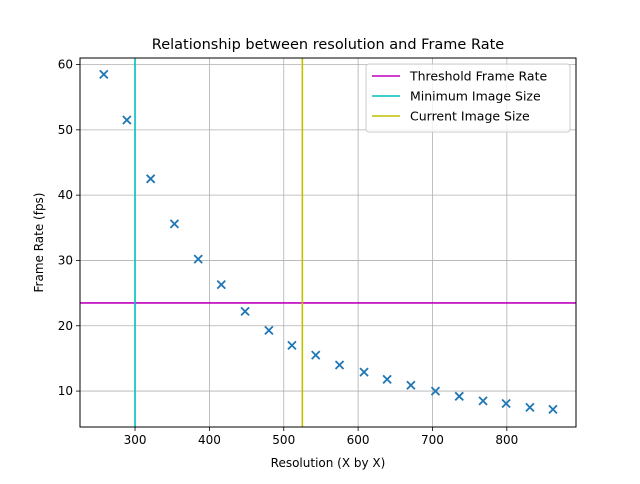 This screenshot has height=484, width=640. I want to click on legend-box, so click(468, 98).